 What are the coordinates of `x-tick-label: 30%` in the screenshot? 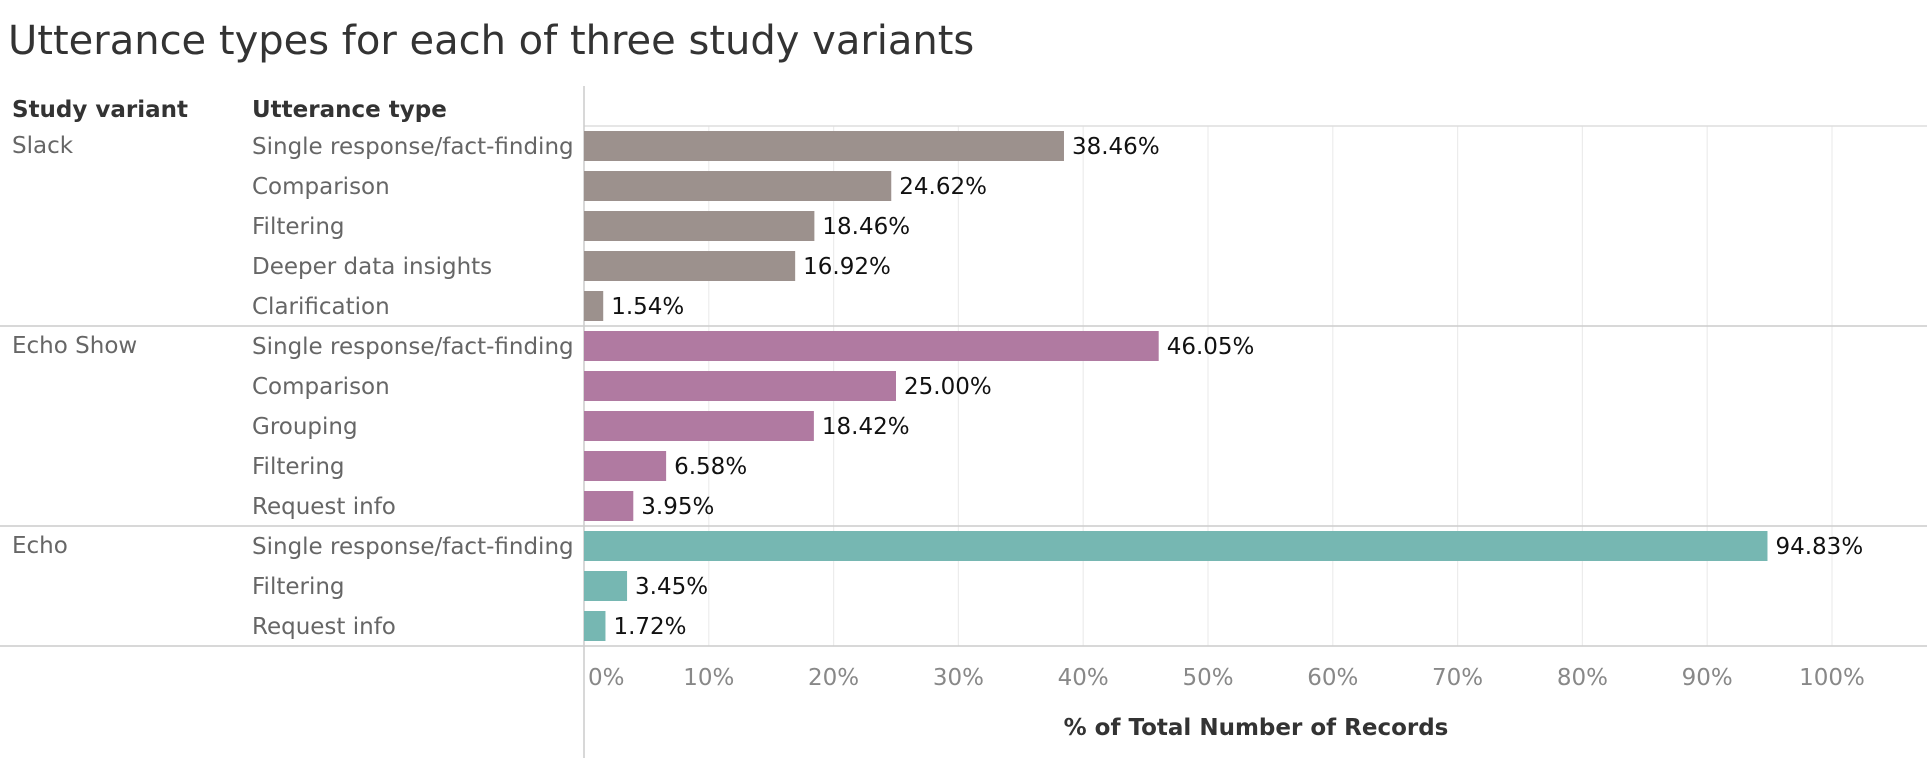 It's located at (958, 678).